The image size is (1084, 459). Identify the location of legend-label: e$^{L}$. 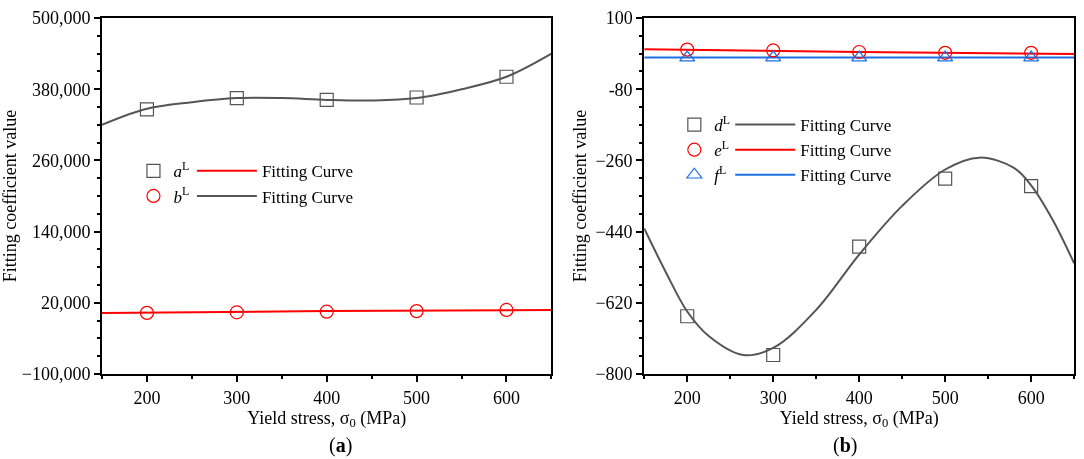
(722, 149).